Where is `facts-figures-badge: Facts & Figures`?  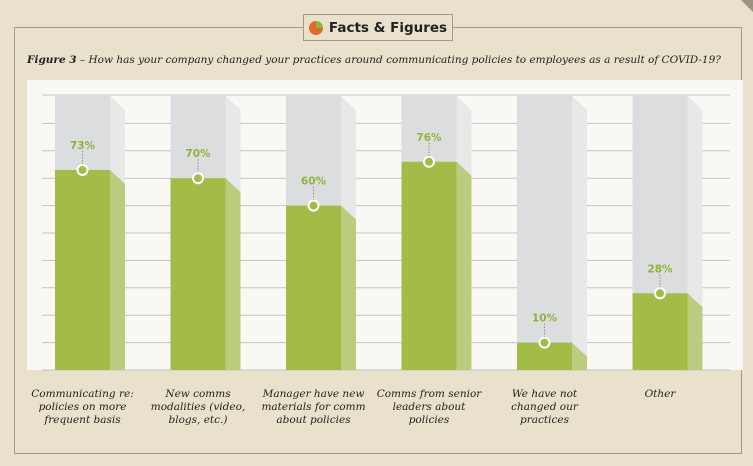
facts-figures-badge: Facts & Figures is located at coordinates (378, 27).